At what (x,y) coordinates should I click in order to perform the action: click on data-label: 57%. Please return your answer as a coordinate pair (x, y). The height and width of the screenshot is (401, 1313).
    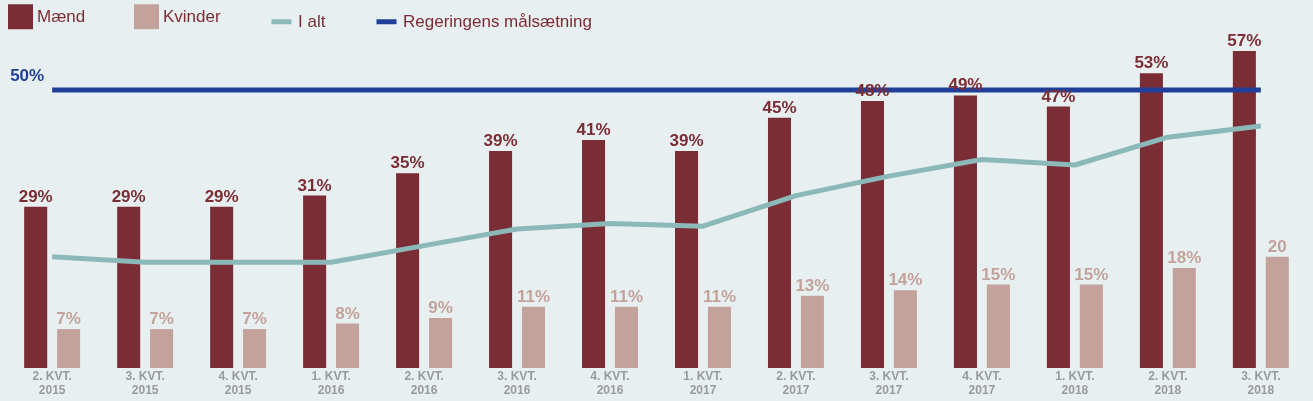
    Looking at the image, I should click on (1244, 40).